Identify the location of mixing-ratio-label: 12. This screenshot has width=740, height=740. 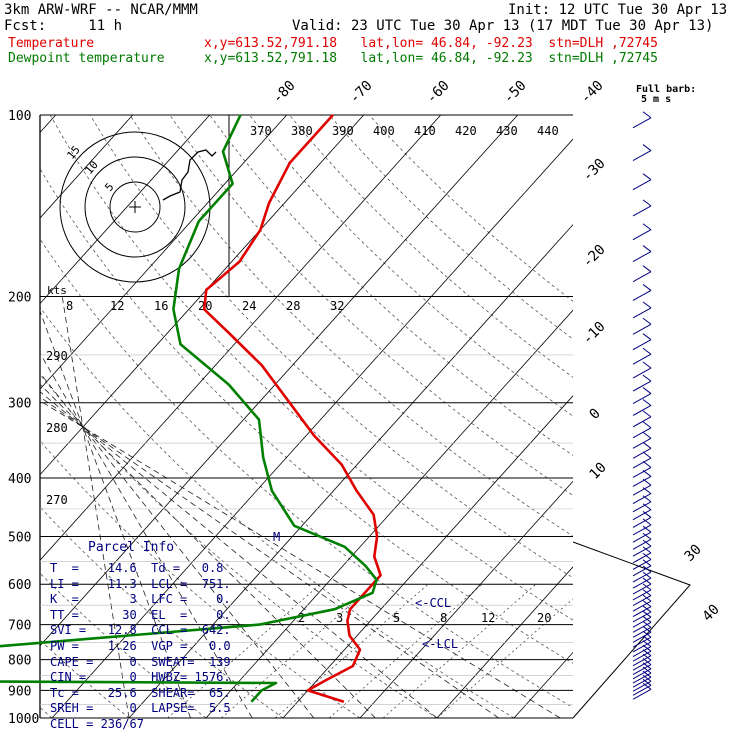
(488, 618).